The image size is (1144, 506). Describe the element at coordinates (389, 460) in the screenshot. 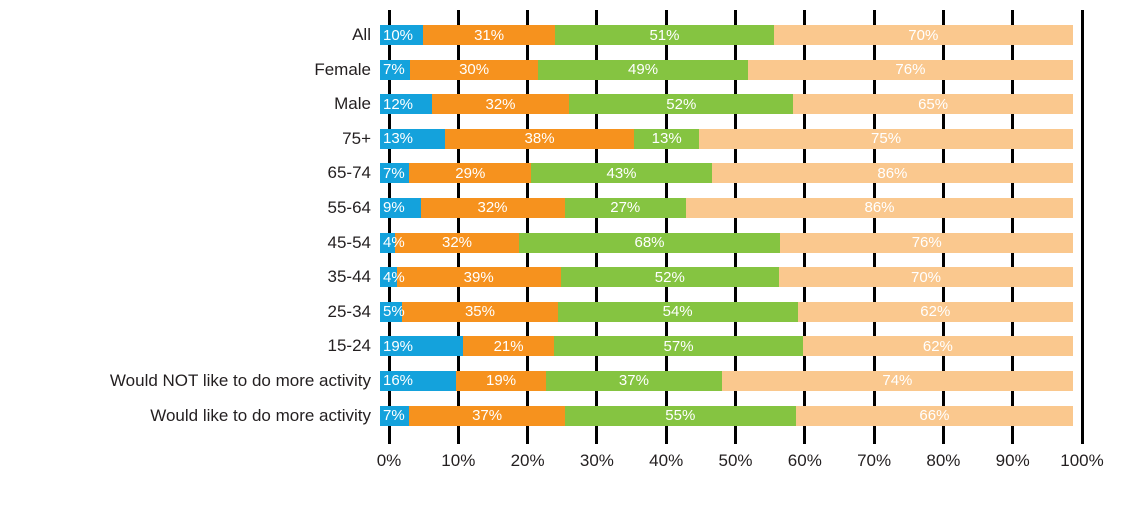

I see `x-axis-tick-label: 0%` at that location.